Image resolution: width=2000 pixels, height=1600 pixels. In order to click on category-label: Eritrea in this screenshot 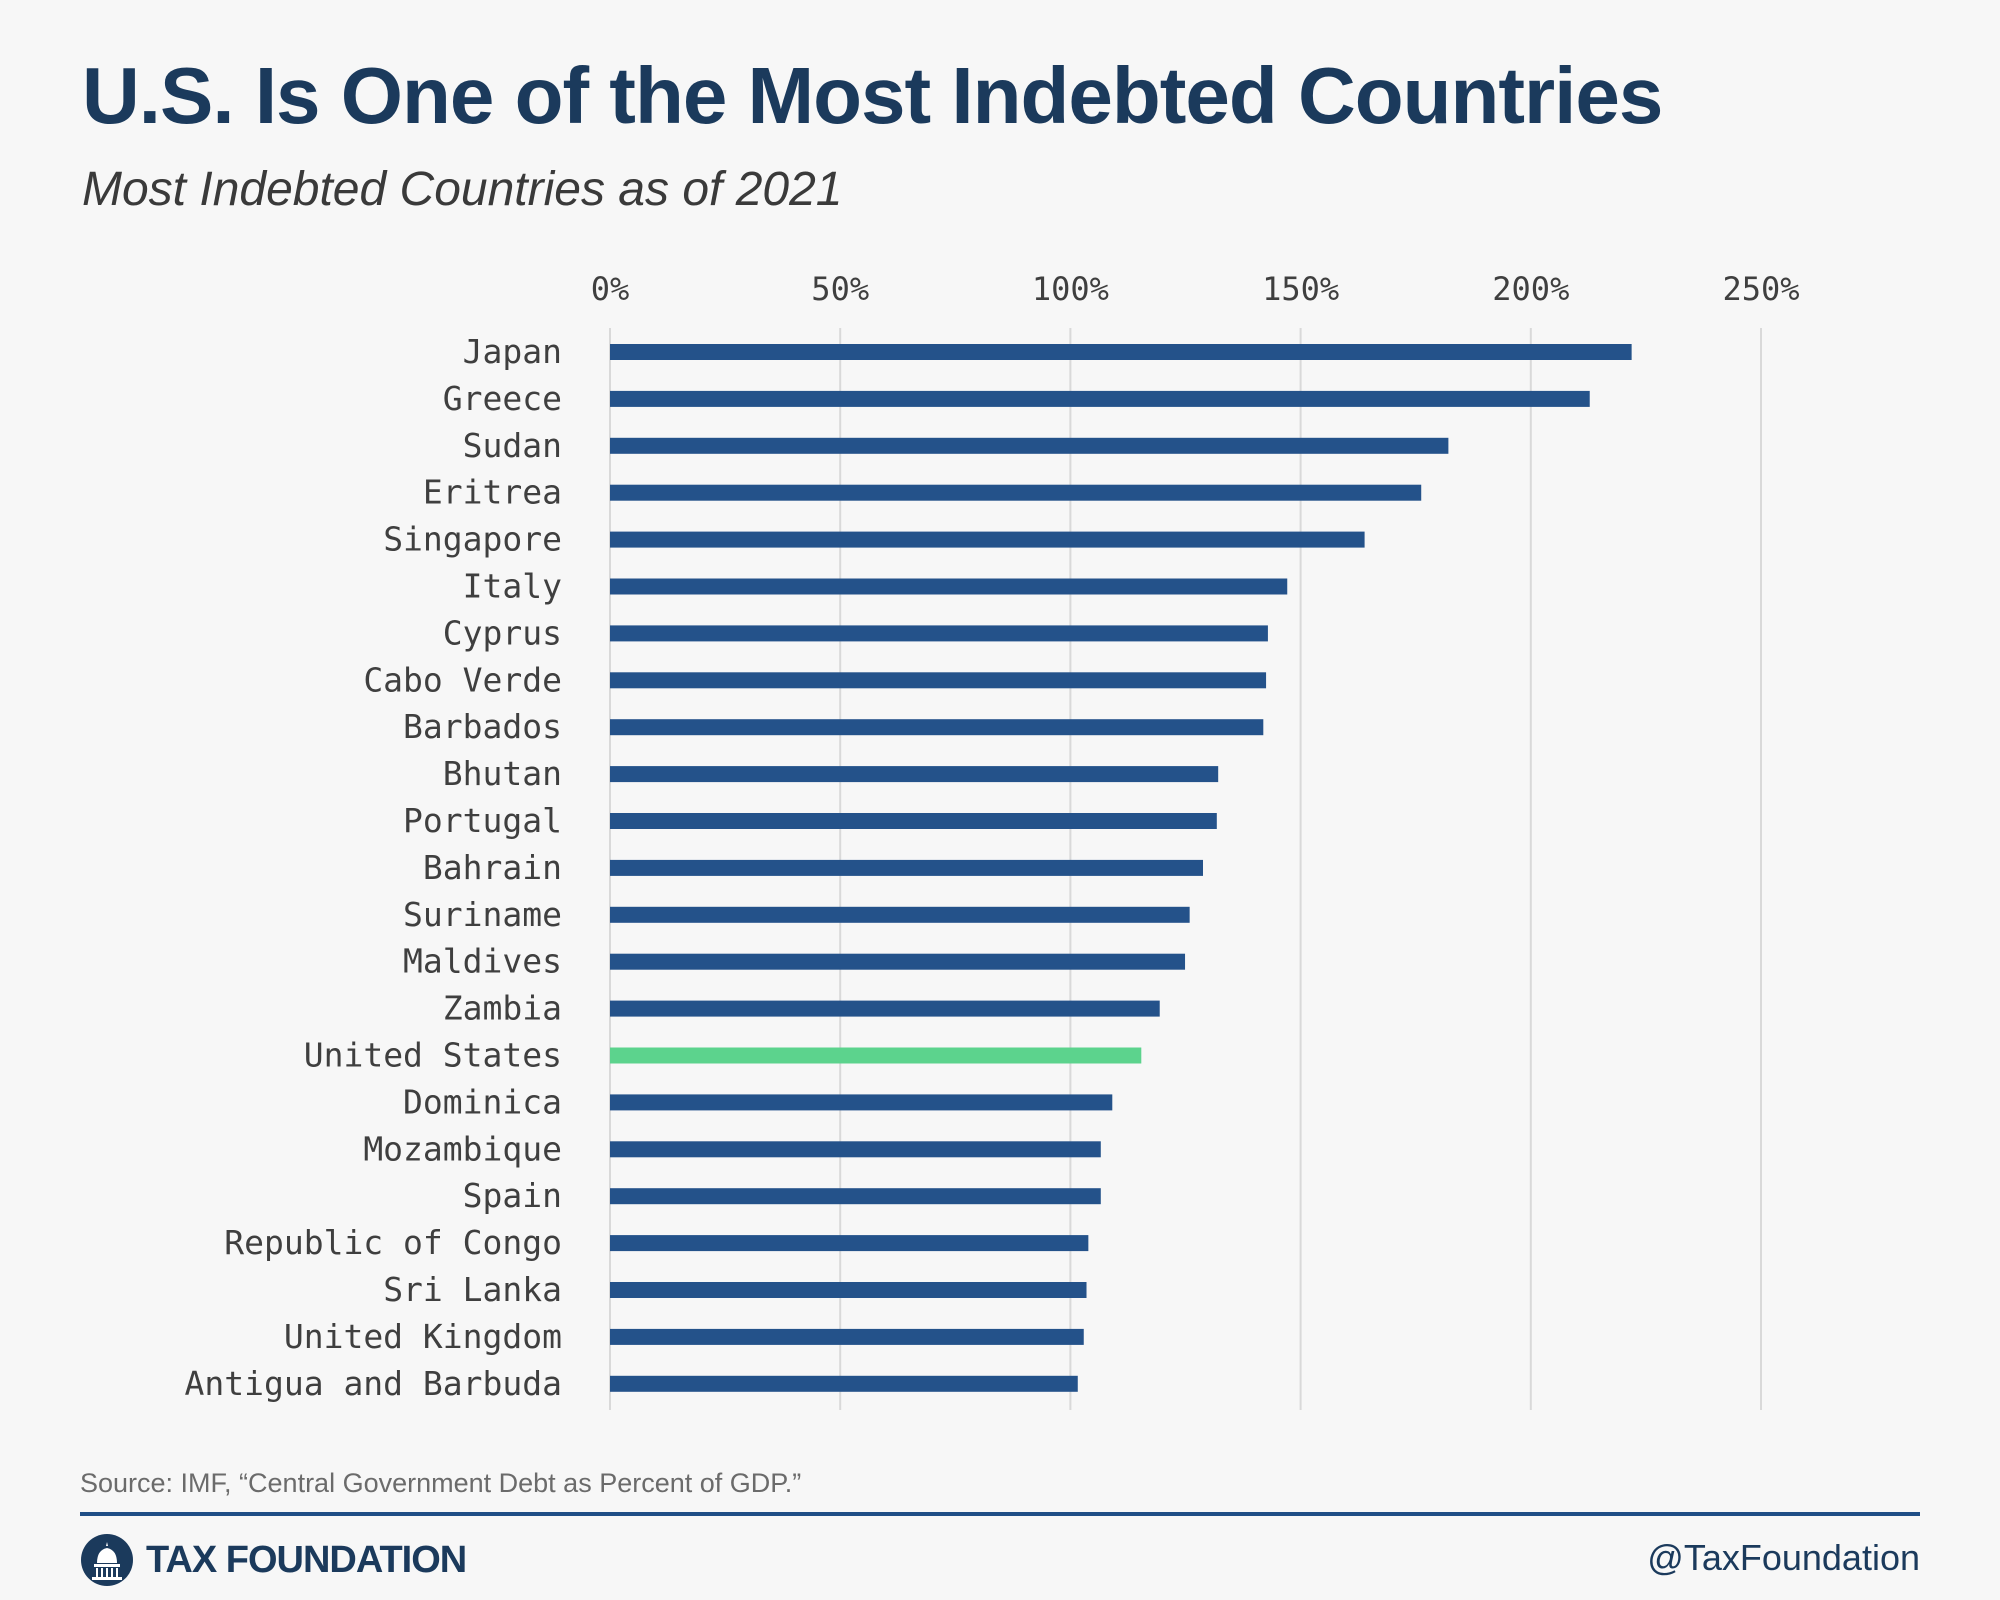, I will do `click(492, 492)`.